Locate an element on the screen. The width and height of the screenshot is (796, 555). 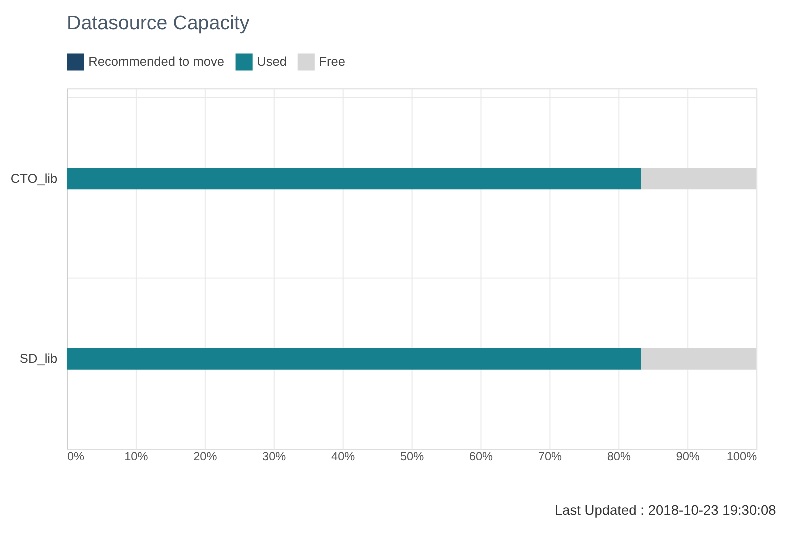
x-tick-label: 0% is located at coordinates (76, 457).